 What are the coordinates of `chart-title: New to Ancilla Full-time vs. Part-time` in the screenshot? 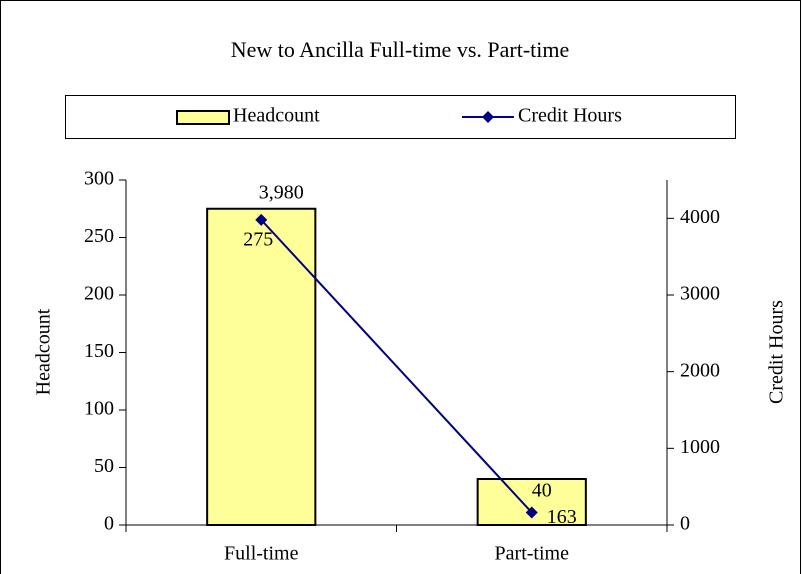 It's located at (400, 49).